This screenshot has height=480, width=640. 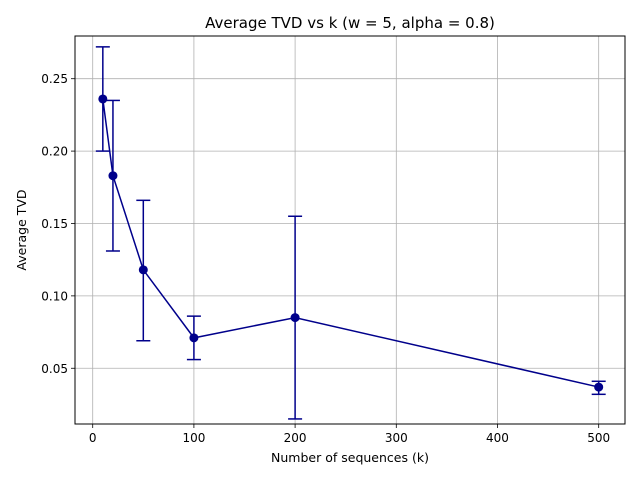 I want to click on y-tick-label: 0.05, so click(x=54, y=369).